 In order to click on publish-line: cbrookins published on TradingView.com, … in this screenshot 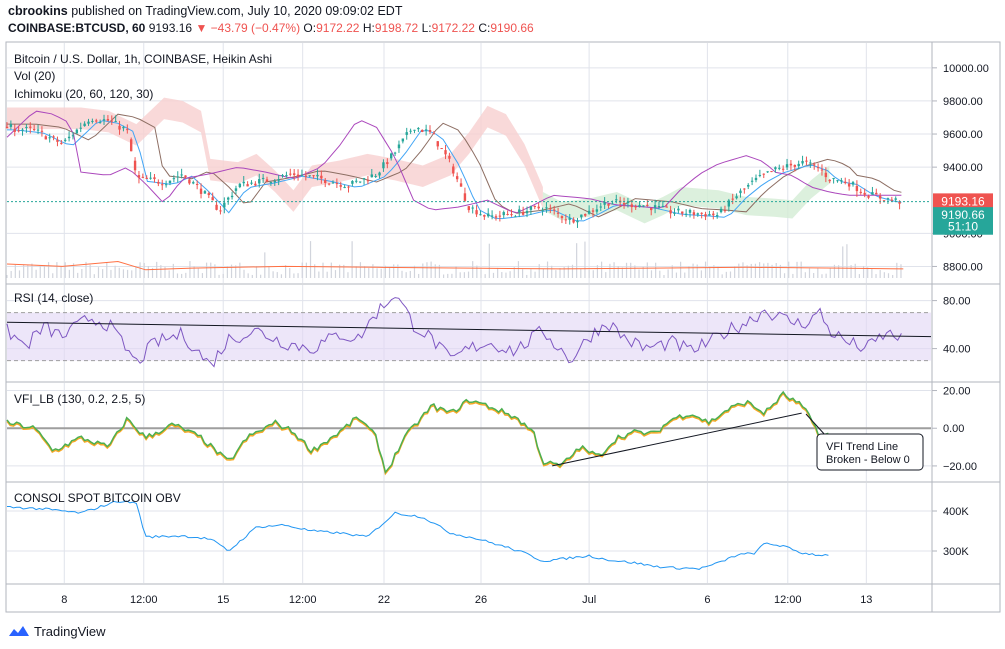, I will do `click(205, 11)`.